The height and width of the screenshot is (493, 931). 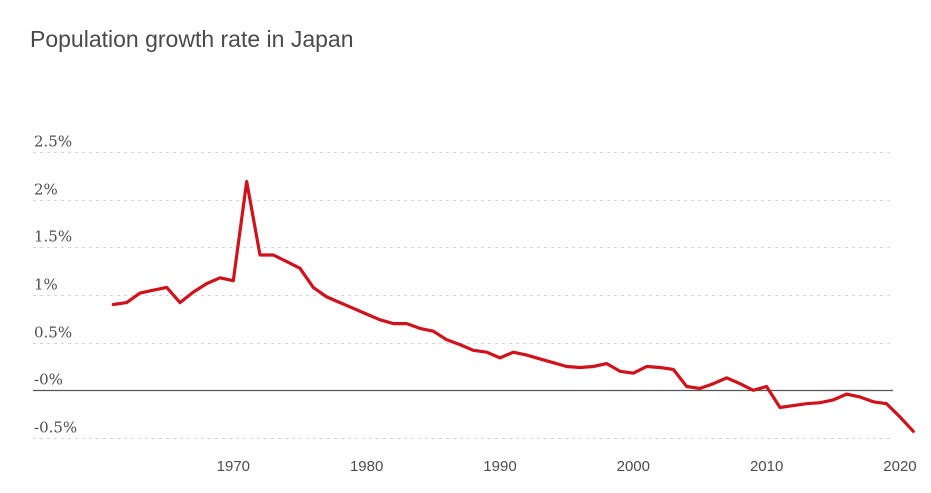 What do you see at coordinates (46, 285) in the screenshot?
I see `y-tick-label: 1%` at bounding box center [46, 285].